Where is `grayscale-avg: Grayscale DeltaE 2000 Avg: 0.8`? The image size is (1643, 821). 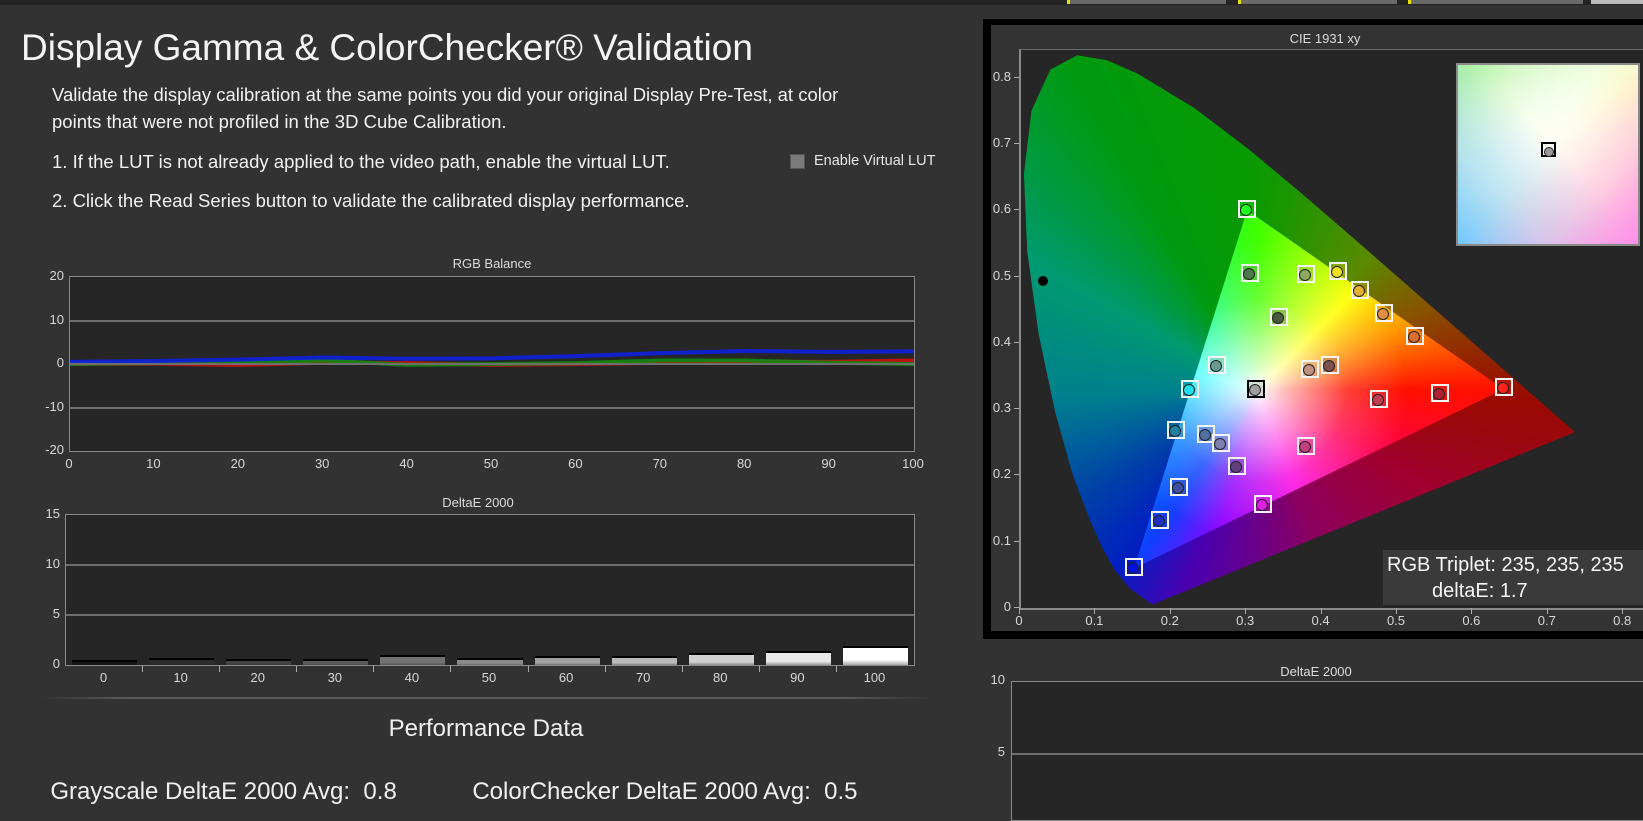 grayscale-avg: Grayscale DeltaE 2000 Avg: 0.8 is located at coordinates (217, 778).